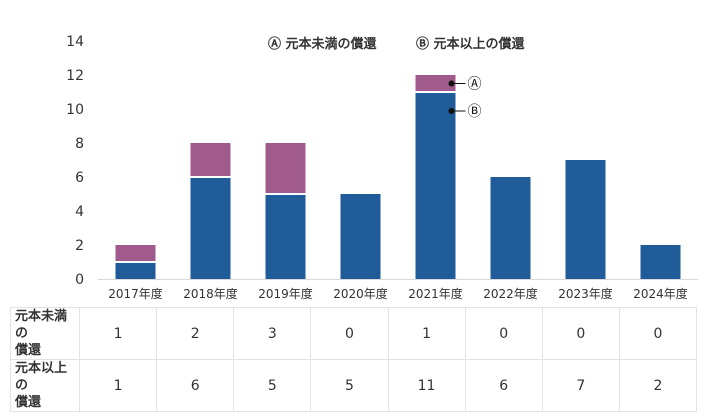  I want to click on bar-below-principal-2021年度, so click(435, 83).